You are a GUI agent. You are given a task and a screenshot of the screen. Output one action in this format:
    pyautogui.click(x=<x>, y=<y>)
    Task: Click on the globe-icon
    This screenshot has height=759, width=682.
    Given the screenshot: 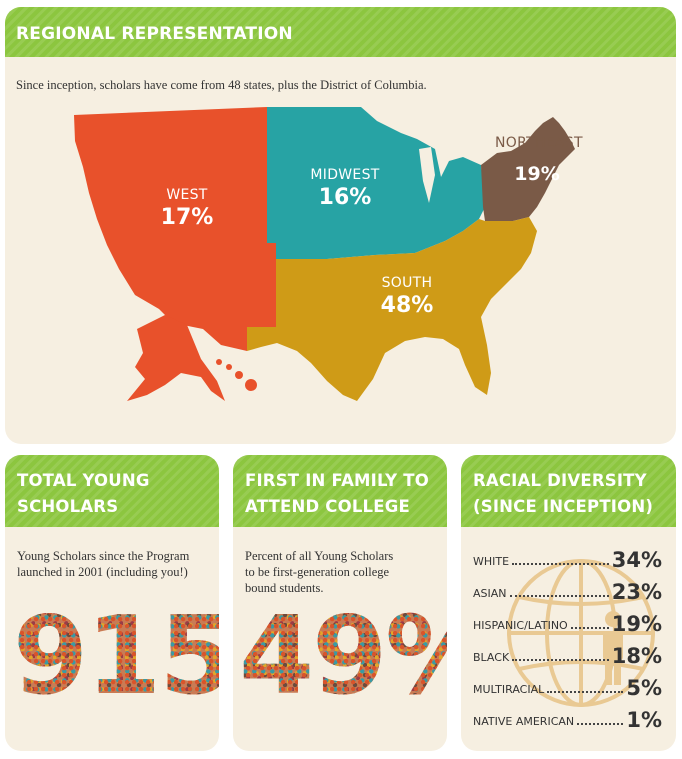 What is the action you would take?
    pyautogui.click(x=581, y=633)
    